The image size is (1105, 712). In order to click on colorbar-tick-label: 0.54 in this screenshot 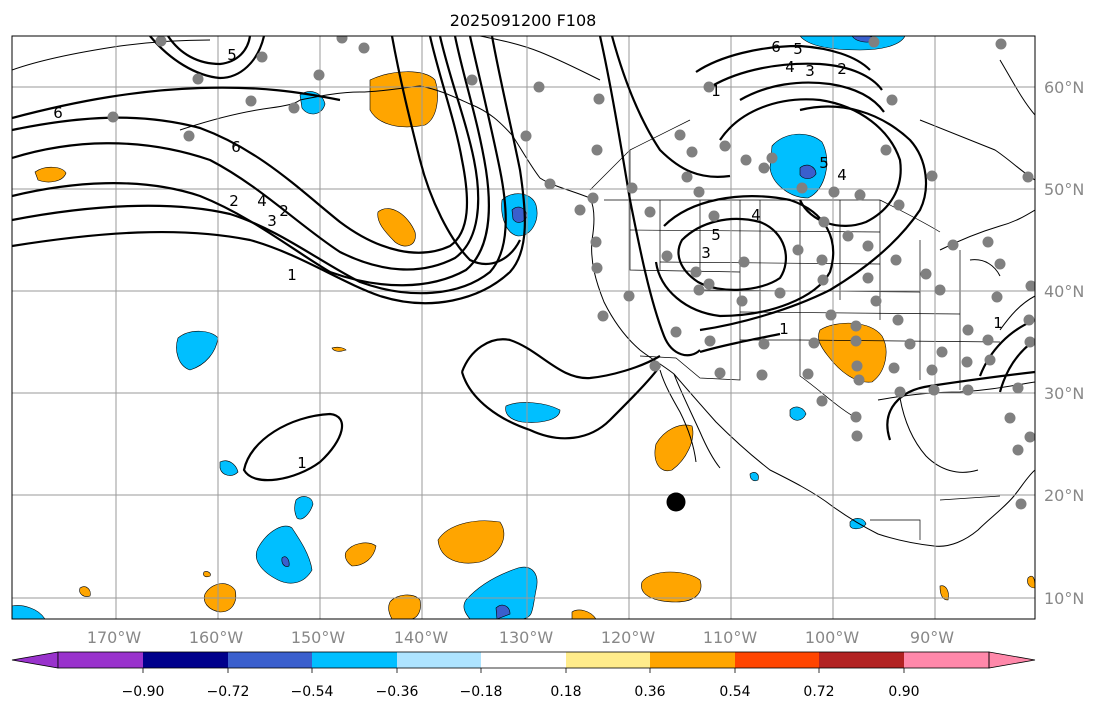, I will do `click(734, 692)`.